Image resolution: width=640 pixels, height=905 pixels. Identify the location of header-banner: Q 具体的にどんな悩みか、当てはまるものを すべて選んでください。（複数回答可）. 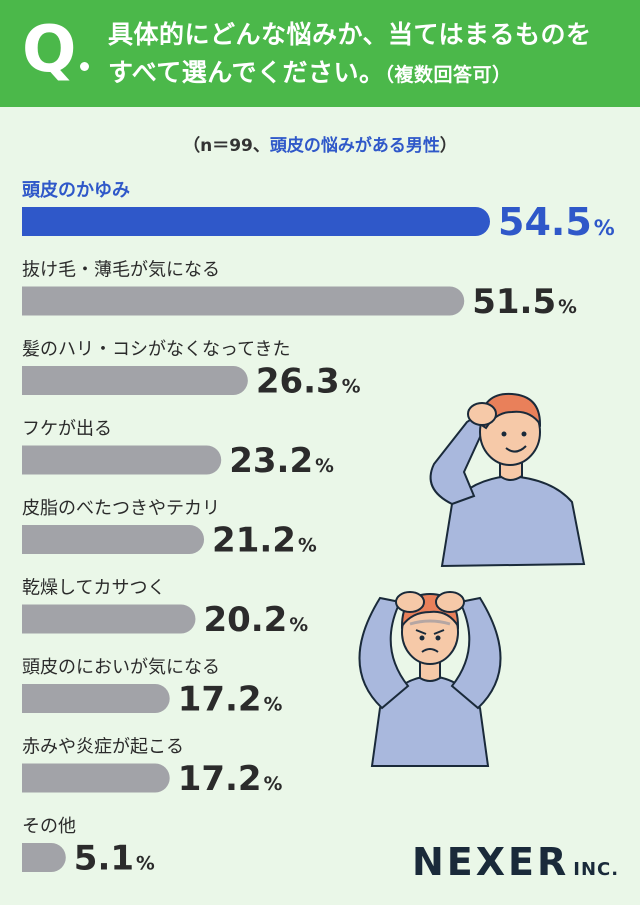
(320, 53).